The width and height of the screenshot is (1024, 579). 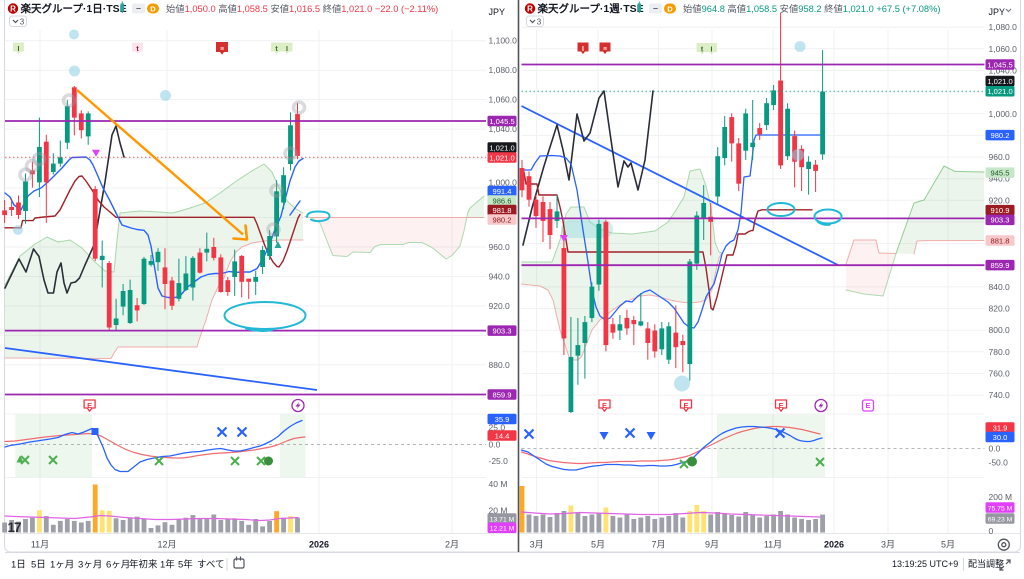 I want to click on svg-text: 981.8, so click(x=501, y=210).